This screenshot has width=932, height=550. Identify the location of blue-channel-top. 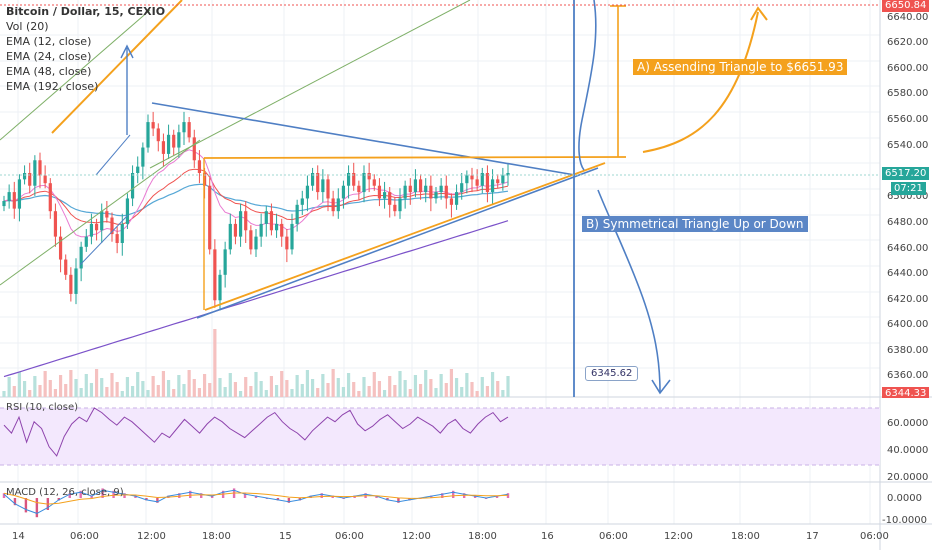
(113, 155).